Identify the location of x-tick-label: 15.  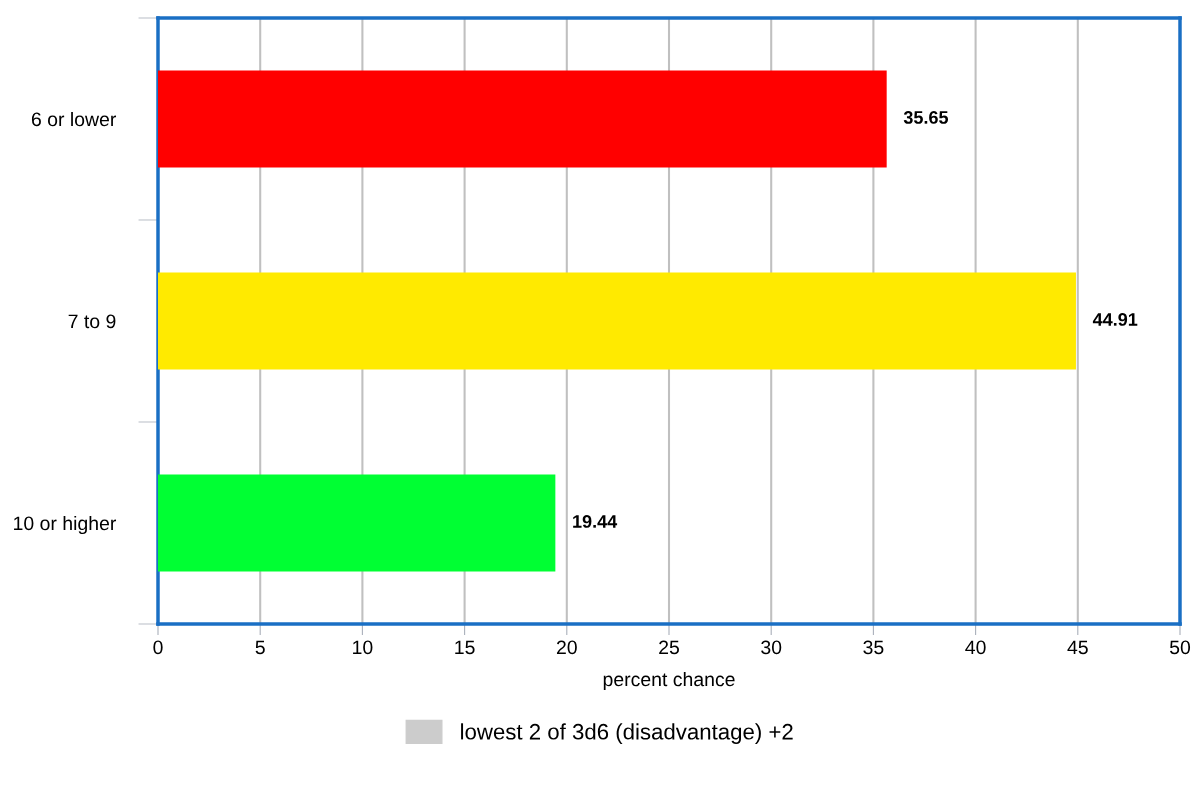
(465, 647).